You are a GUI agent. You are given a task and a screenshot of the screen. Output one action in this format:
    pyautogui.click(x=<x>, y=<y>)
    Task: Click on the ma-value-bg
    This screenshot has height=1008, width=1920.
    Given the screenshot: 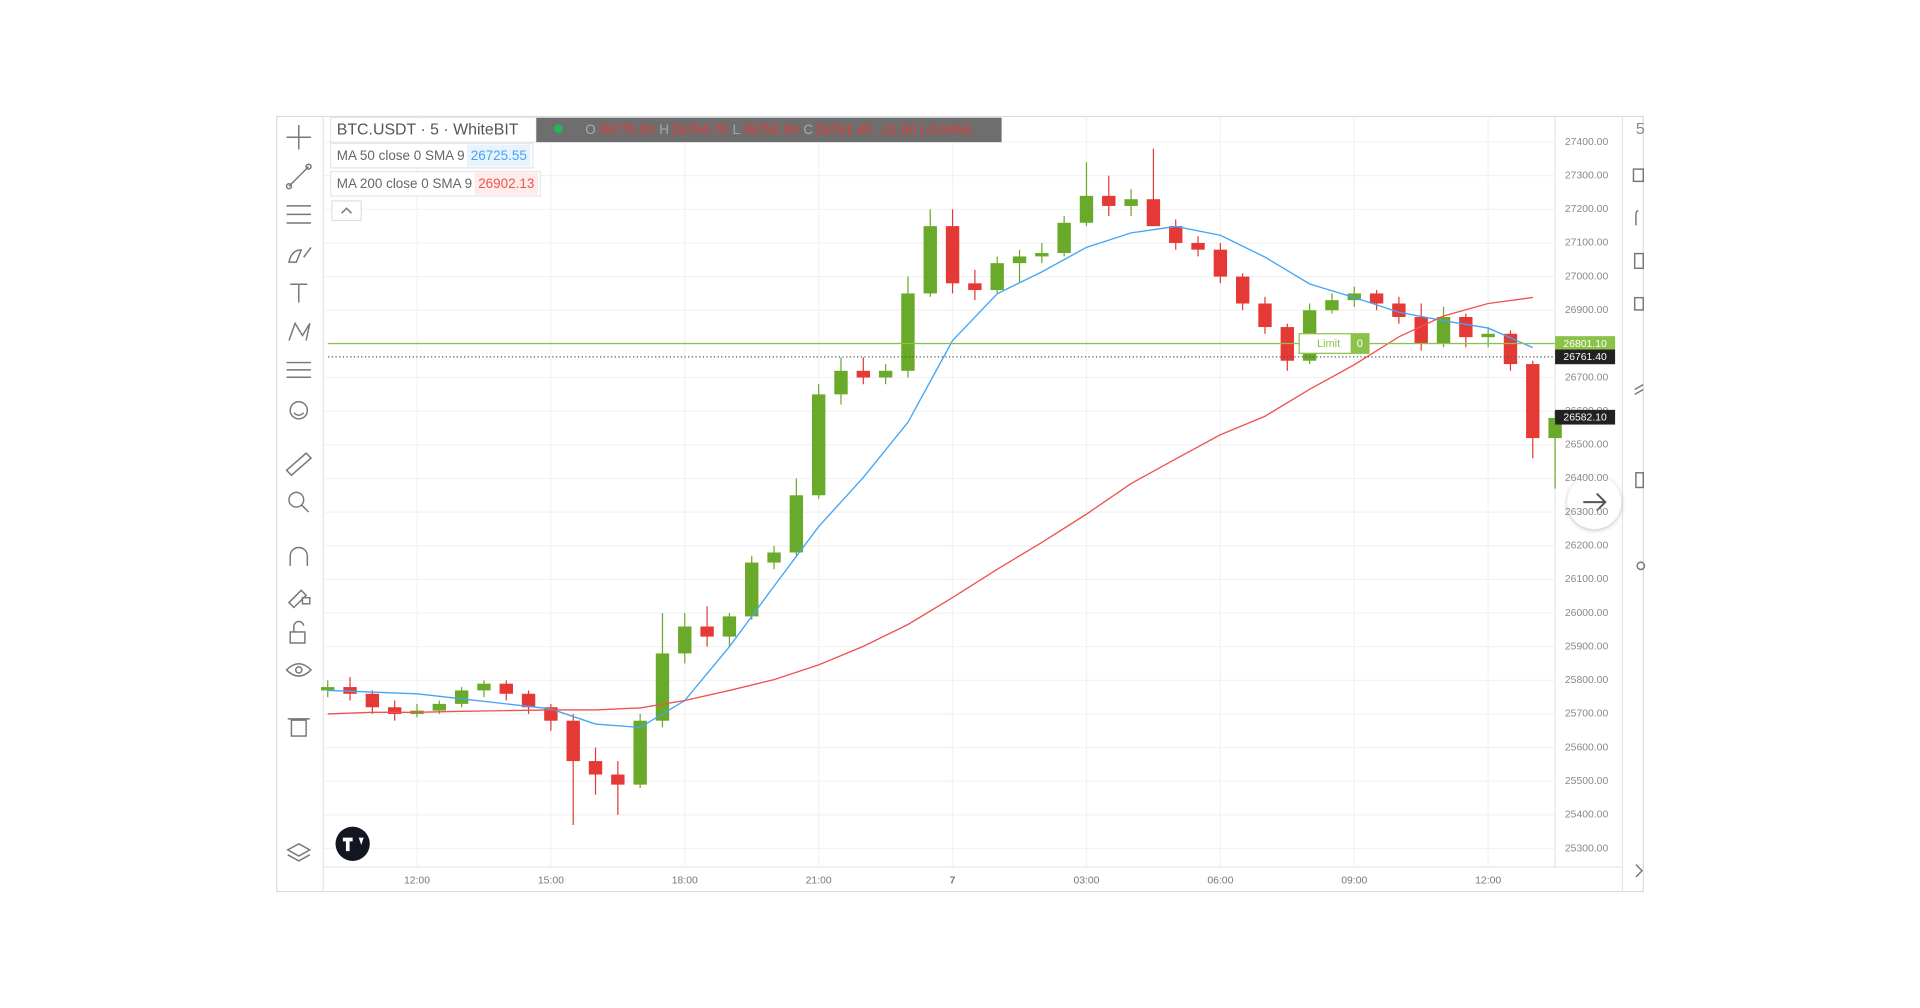 What is the action you would take?
    pyautogui.click(x=499, y=155)
    